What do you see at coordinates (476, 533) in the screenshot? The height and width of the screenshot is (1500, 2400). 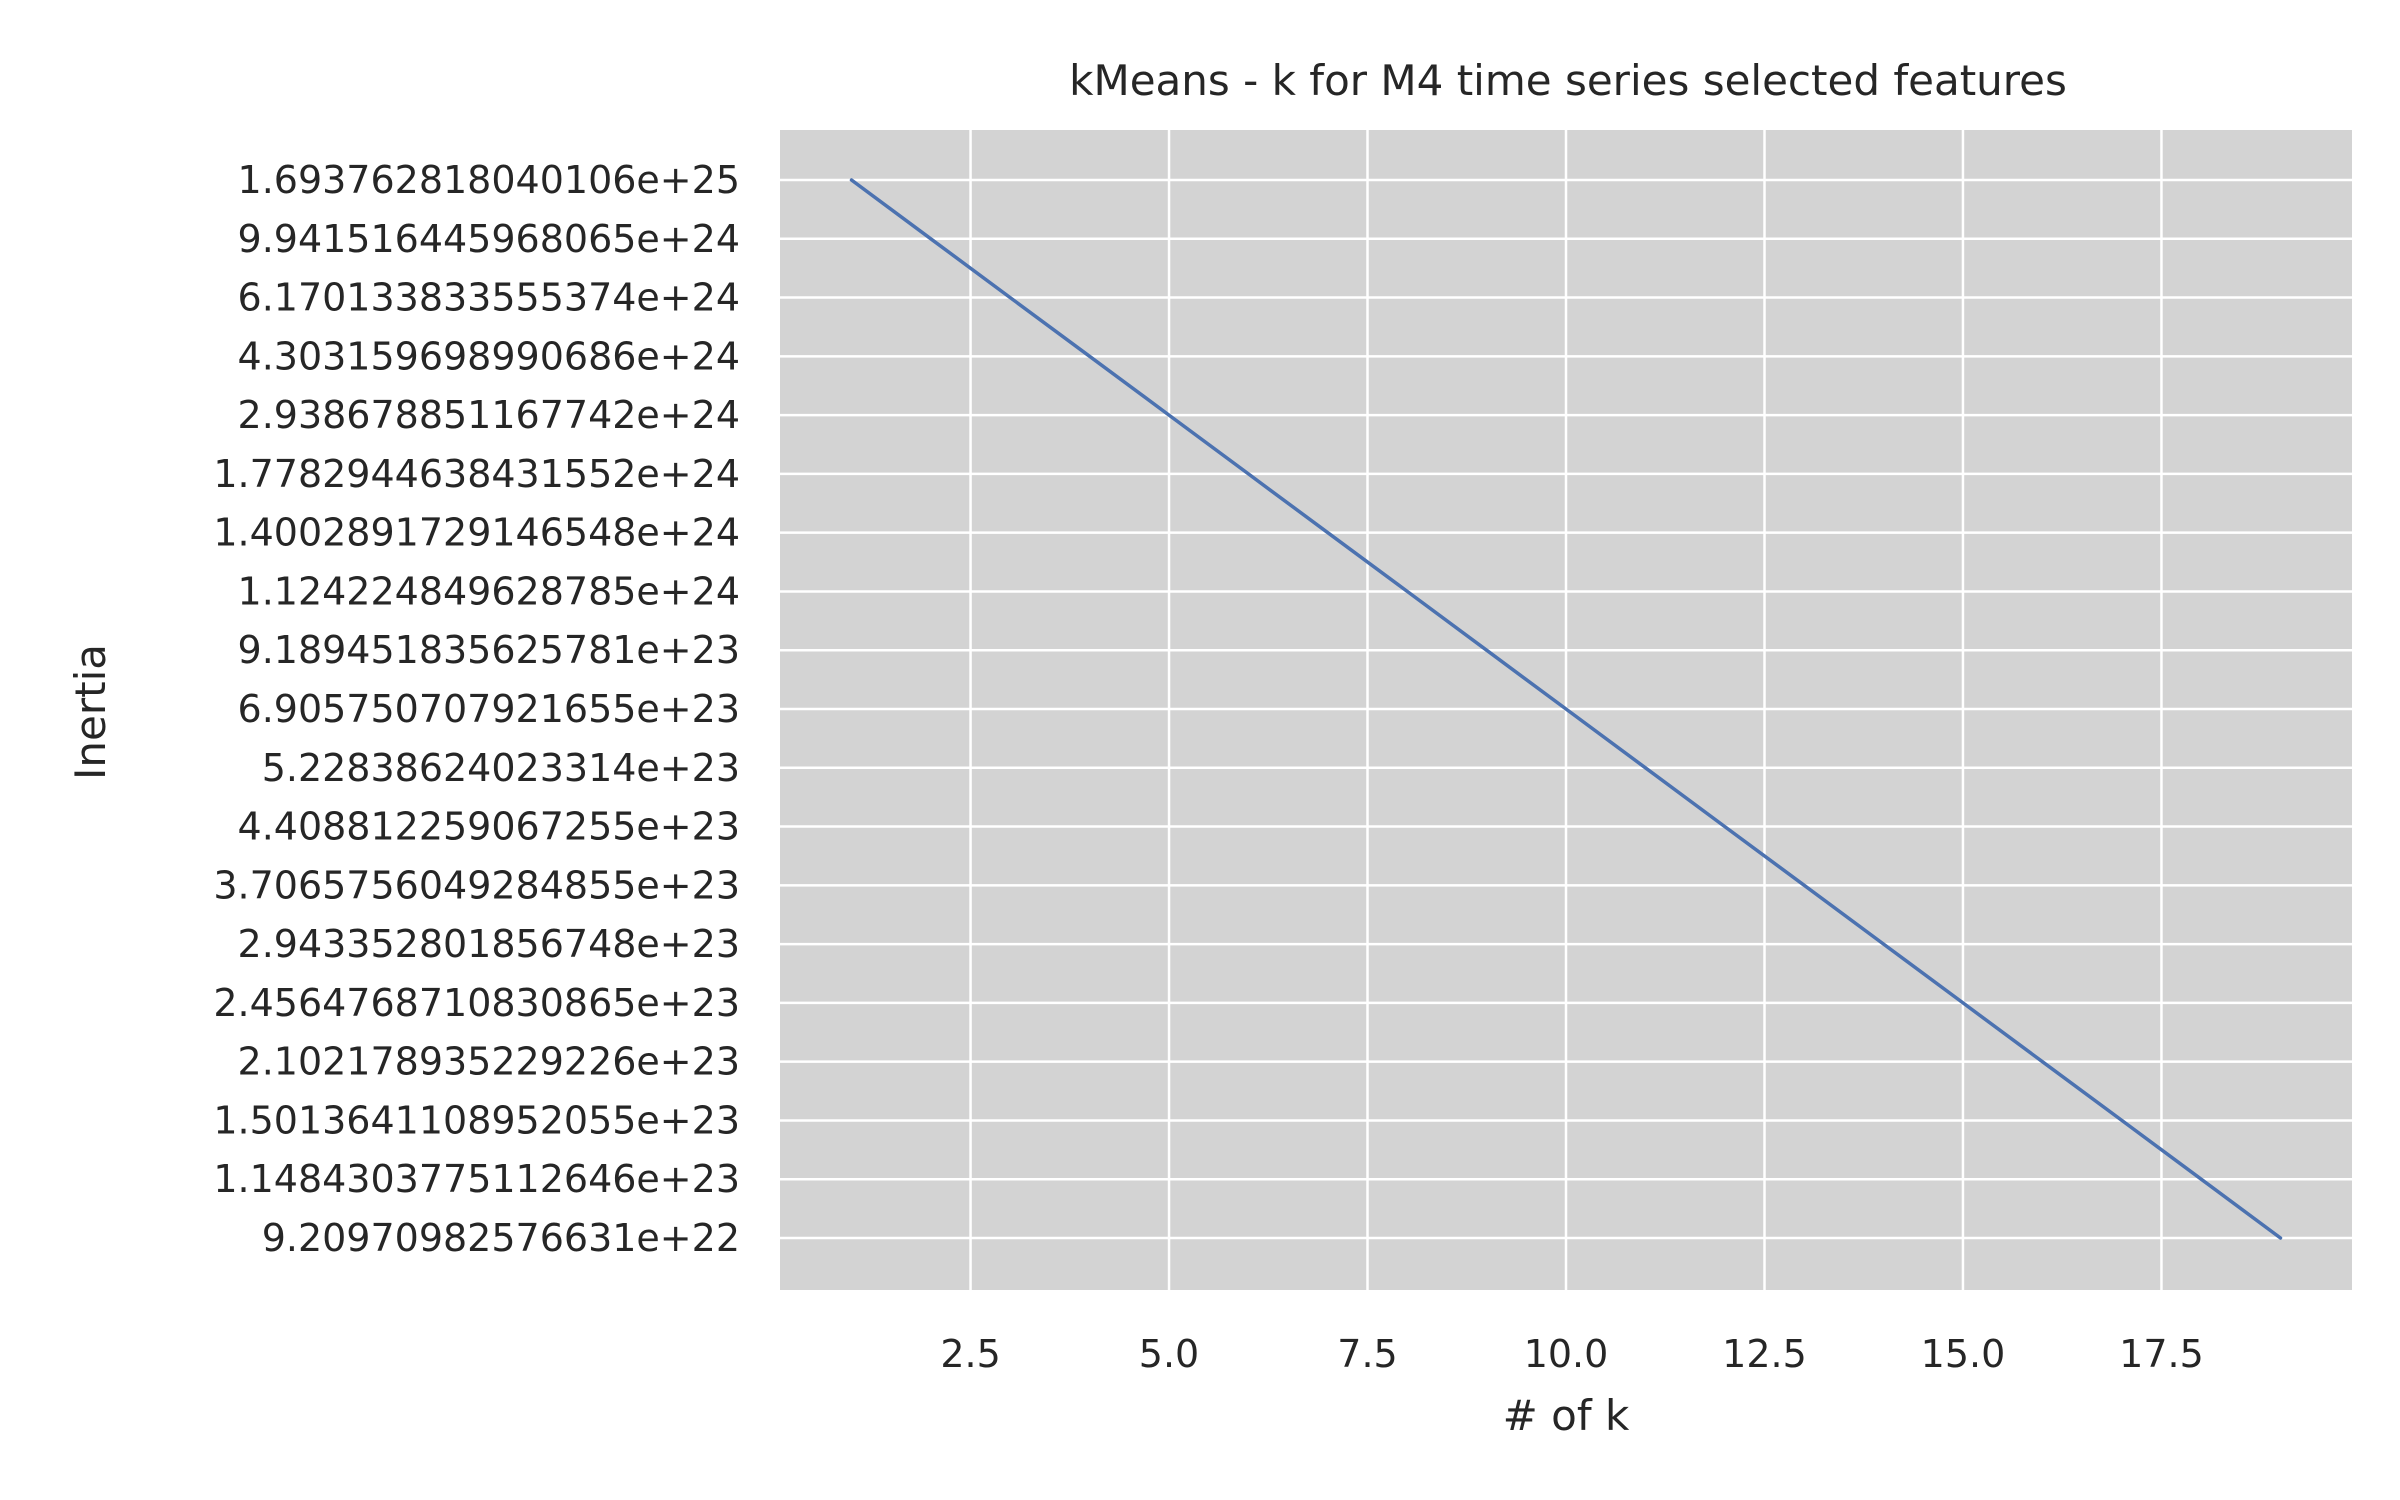 I see `y-tick-label: 1.4002891729146548e+24` at bounding box center [476, 533].